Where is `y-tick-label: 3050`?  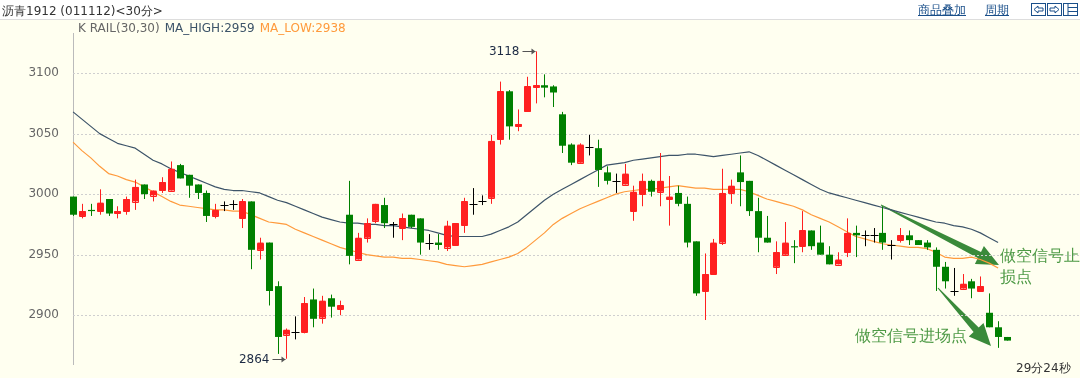
y-tick-label: 3050 is located at coordinates (43, 132).